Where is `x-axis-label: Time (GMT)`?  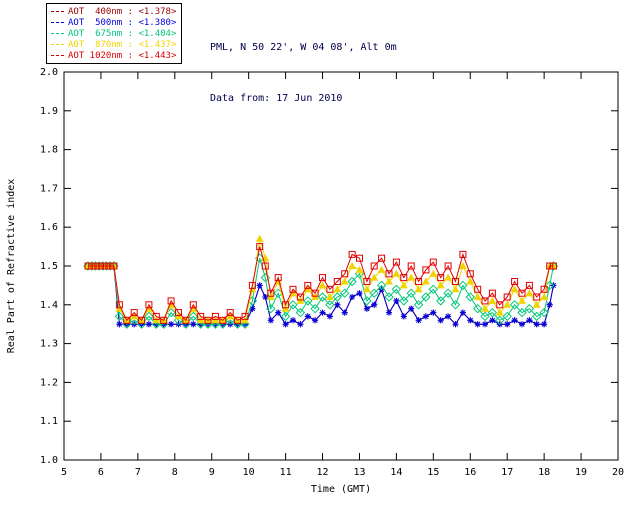 x-axis-label: Time (GMT) is located at coordinates (341, 489).